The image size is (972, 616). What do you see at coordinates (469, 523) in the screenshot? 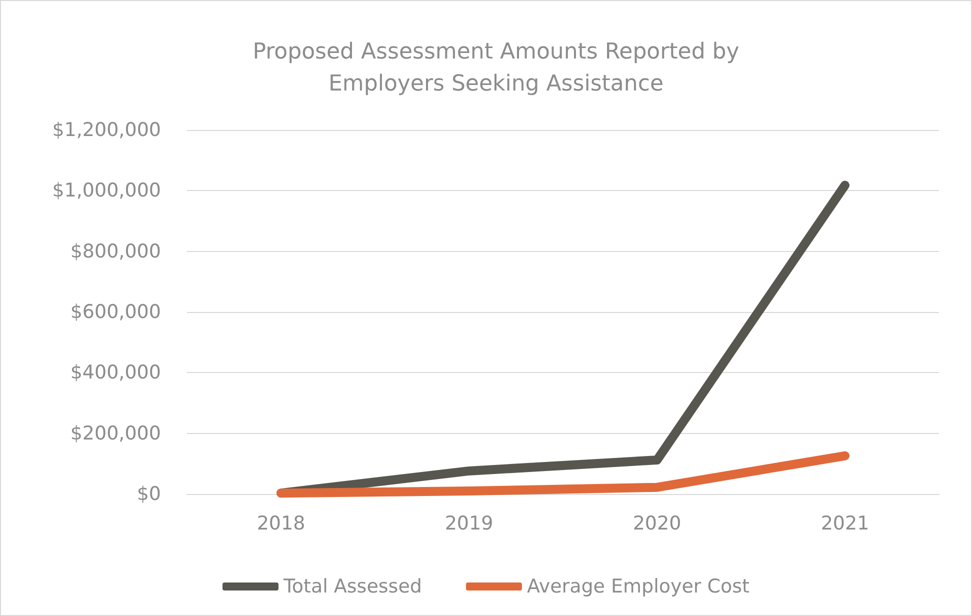
I see `x-tick-label: 2019` at bounding box center [469, 523].